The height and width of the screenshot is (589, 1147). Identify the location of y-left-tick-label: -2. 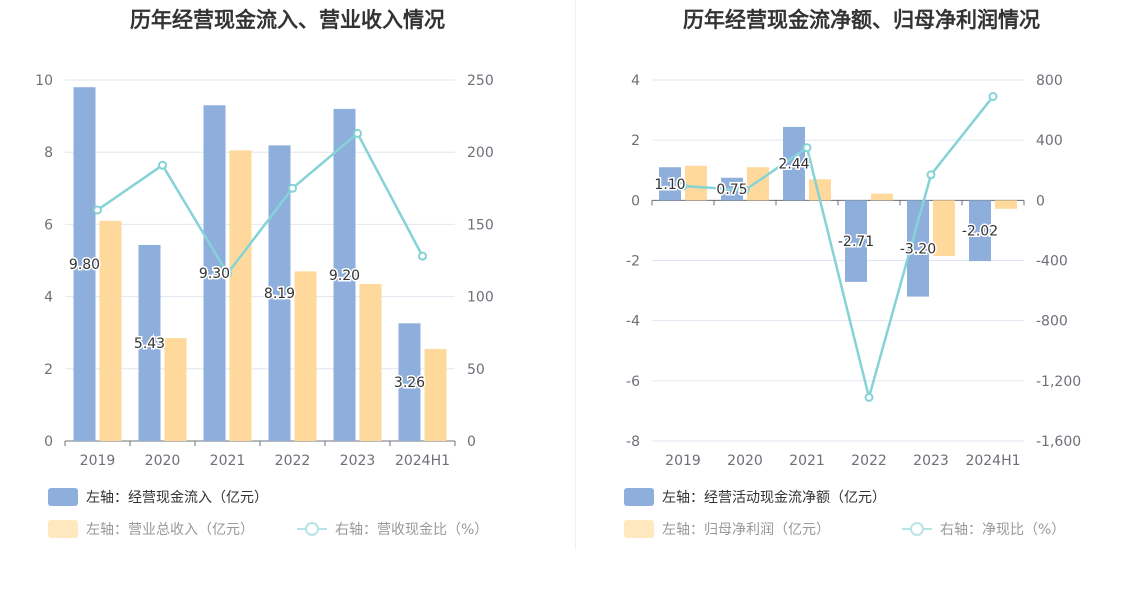
(633, 262).